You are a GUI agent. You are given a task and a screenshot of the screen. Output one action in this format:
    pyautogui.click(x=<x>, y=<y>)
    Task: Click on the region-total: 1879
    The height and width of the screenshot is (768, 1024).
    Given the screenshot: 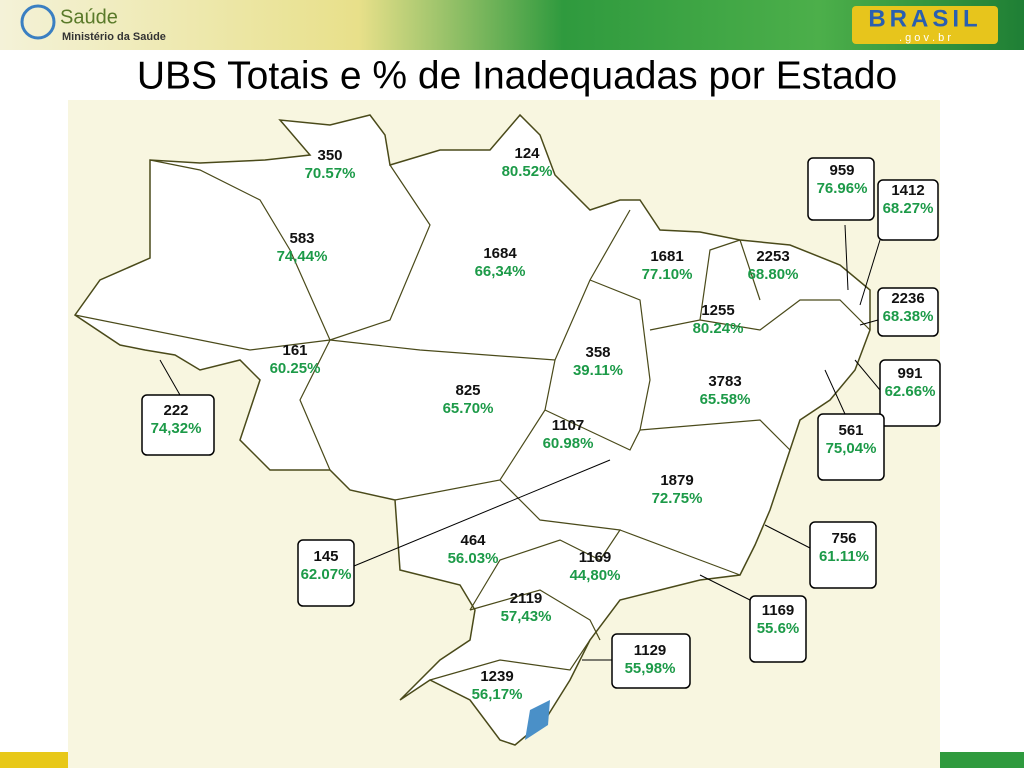 What is the action you would take?
    pyautogui.click(x=676, y=480)
    